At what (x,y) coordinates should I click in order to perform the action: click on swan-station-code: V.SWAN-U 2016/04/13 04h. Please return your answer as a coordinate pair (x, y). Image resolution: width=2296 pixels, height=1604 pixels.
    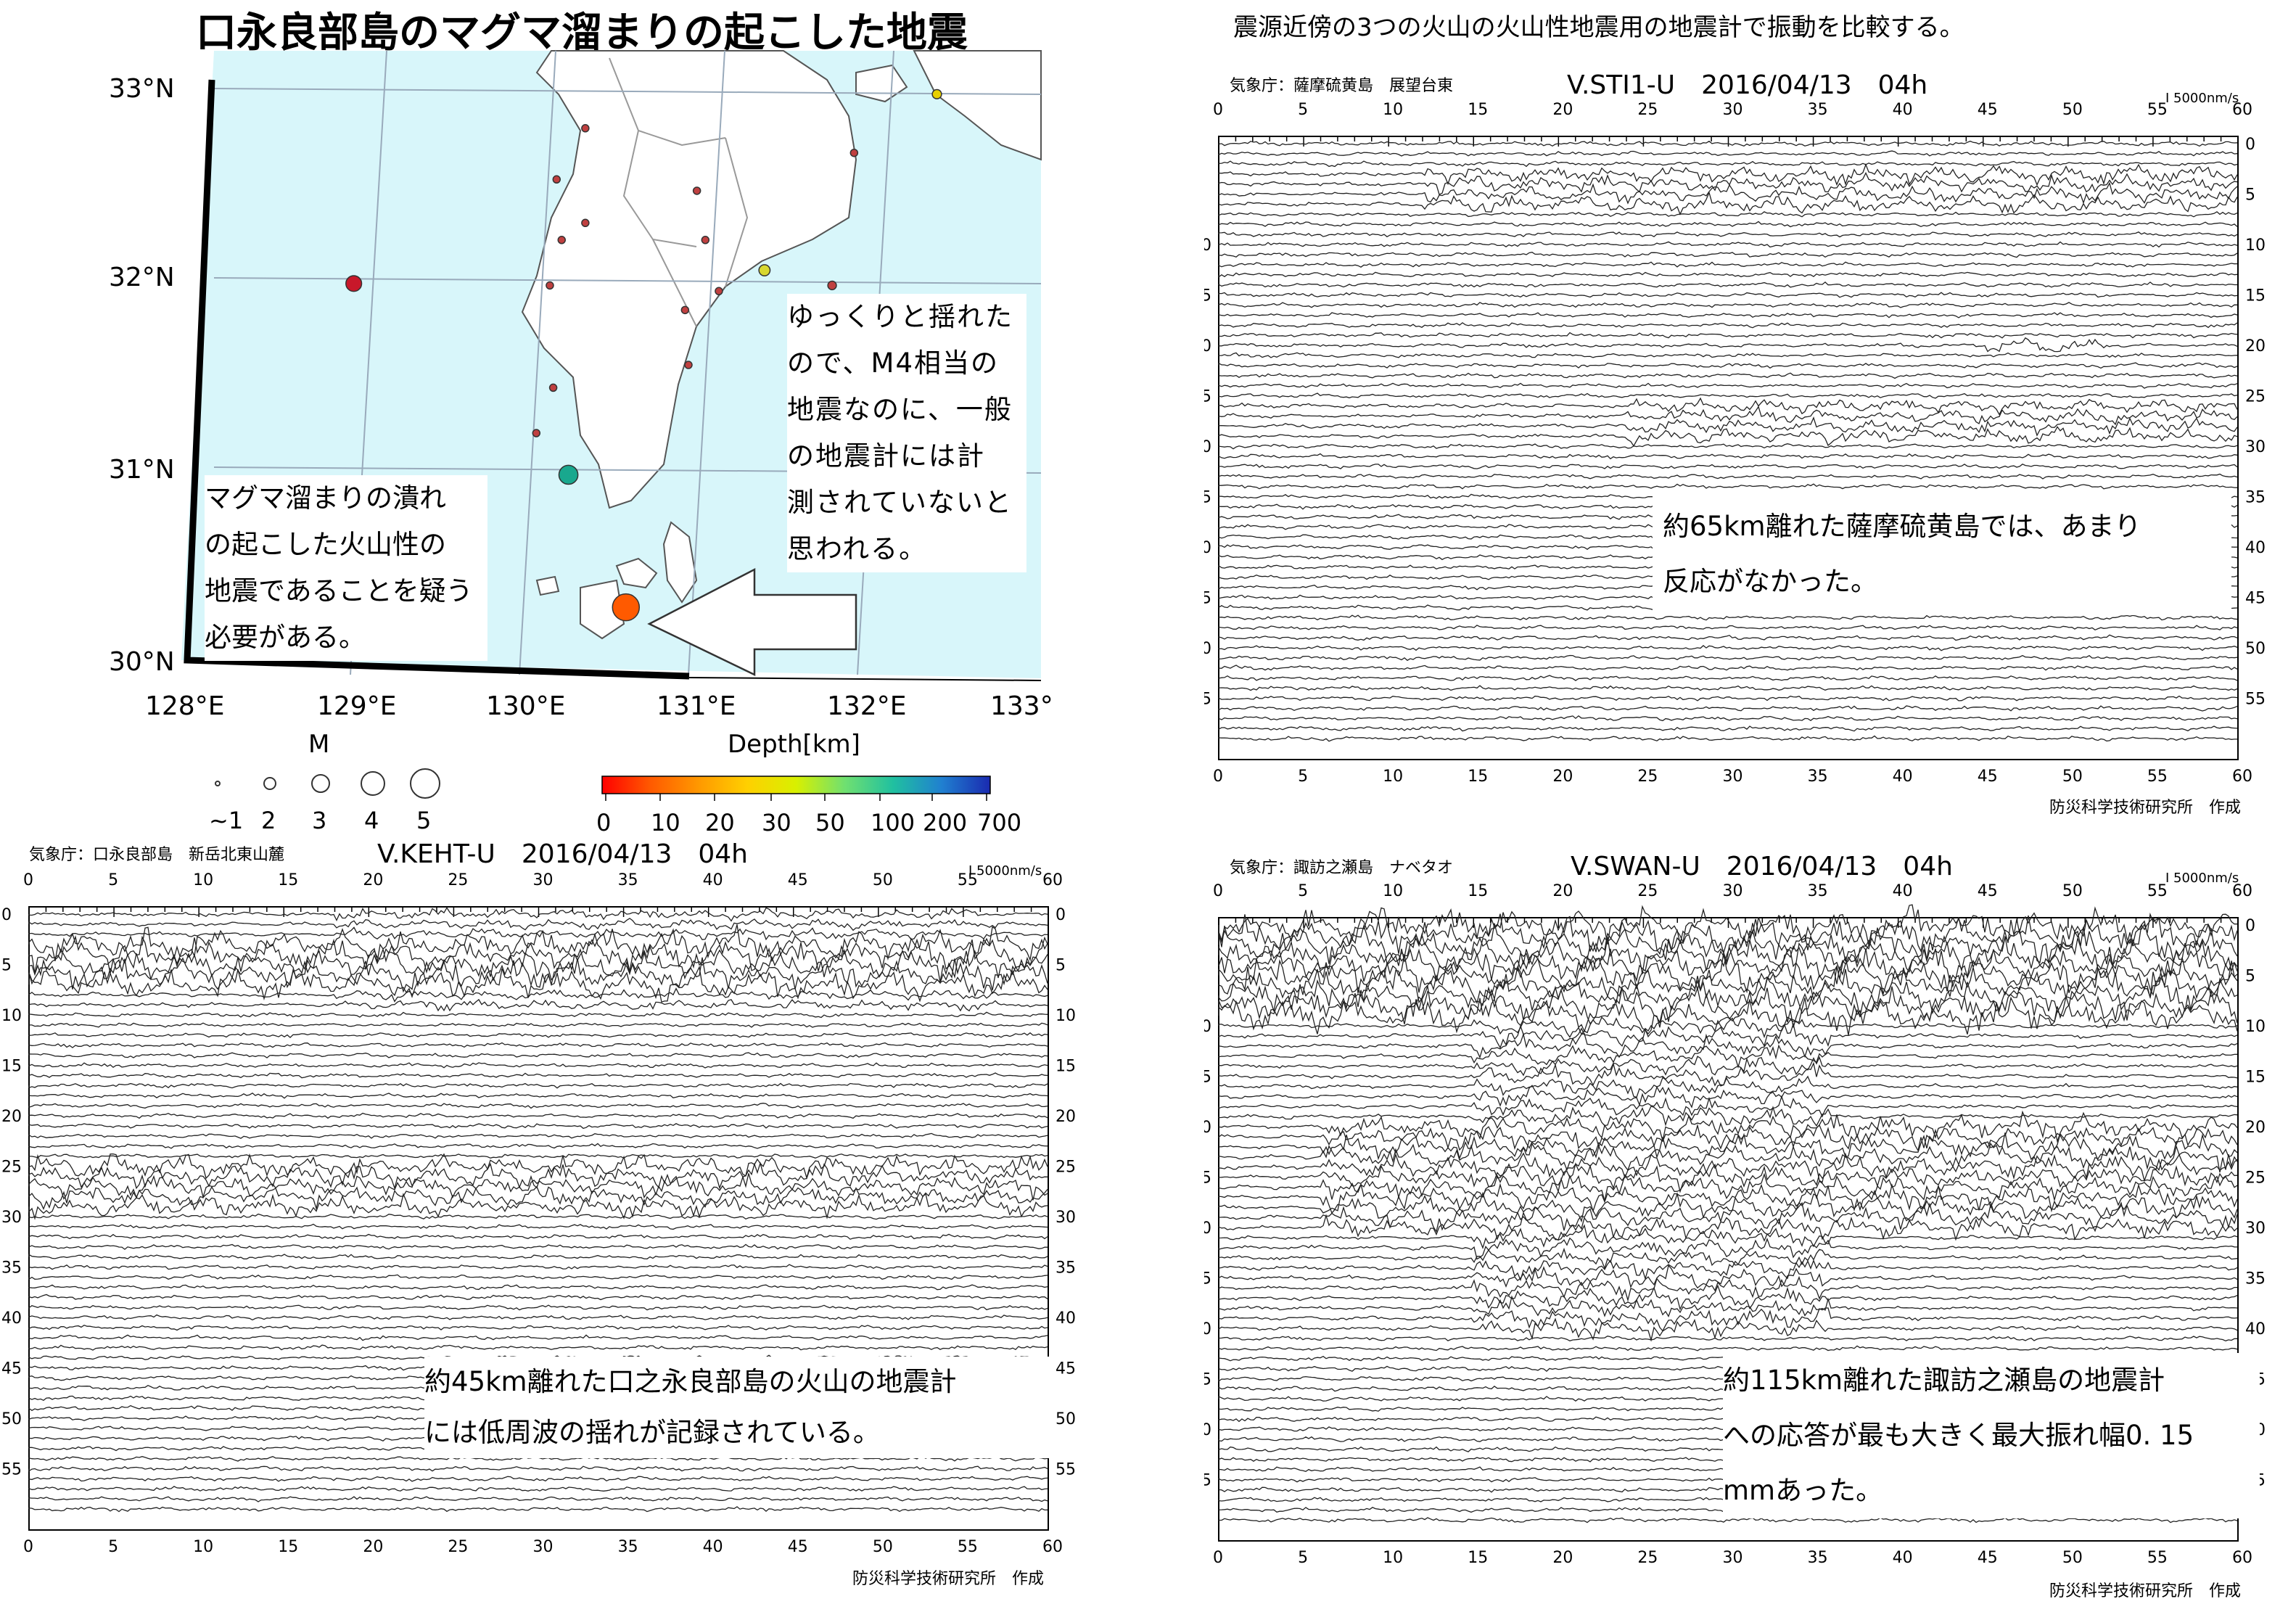
    Looking at the image, I should click on (1762, 867).